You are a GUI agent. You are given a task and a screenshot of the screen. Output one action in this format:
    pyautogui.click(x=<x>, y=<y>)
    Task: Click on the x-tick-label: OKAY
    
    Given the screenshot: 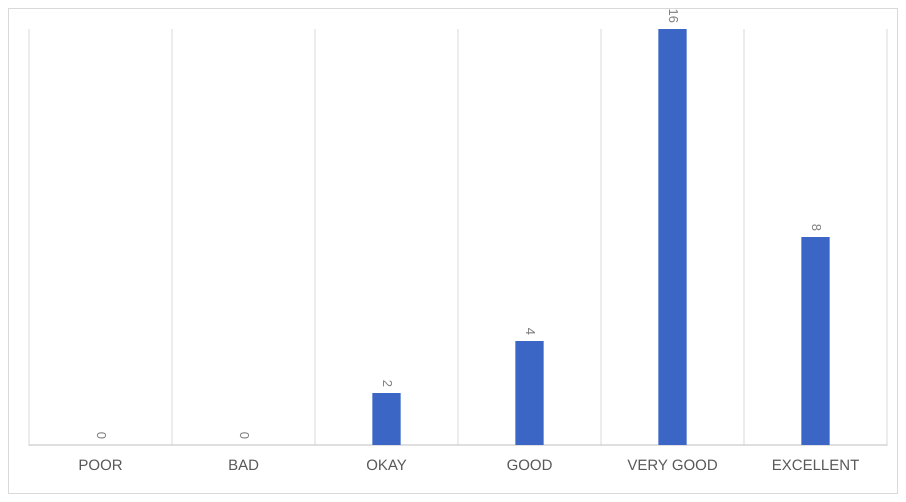 What is the action you would take?
    pyautogui.click(x=386, y=465)
    